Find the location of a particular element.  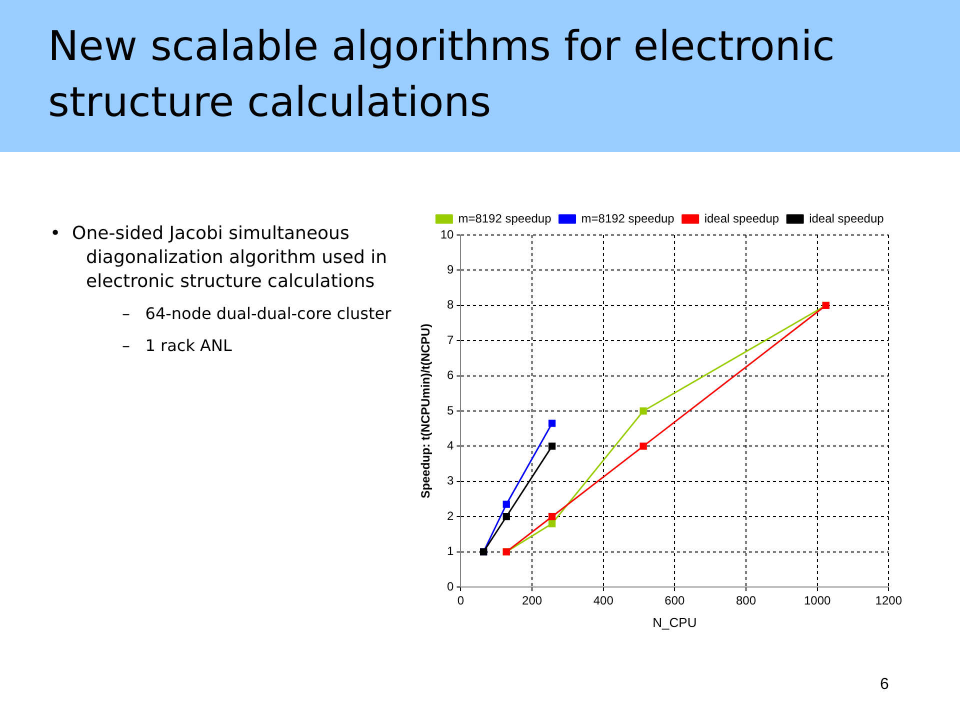

x-tick-label: 400 is located at coordinates (603, 601).